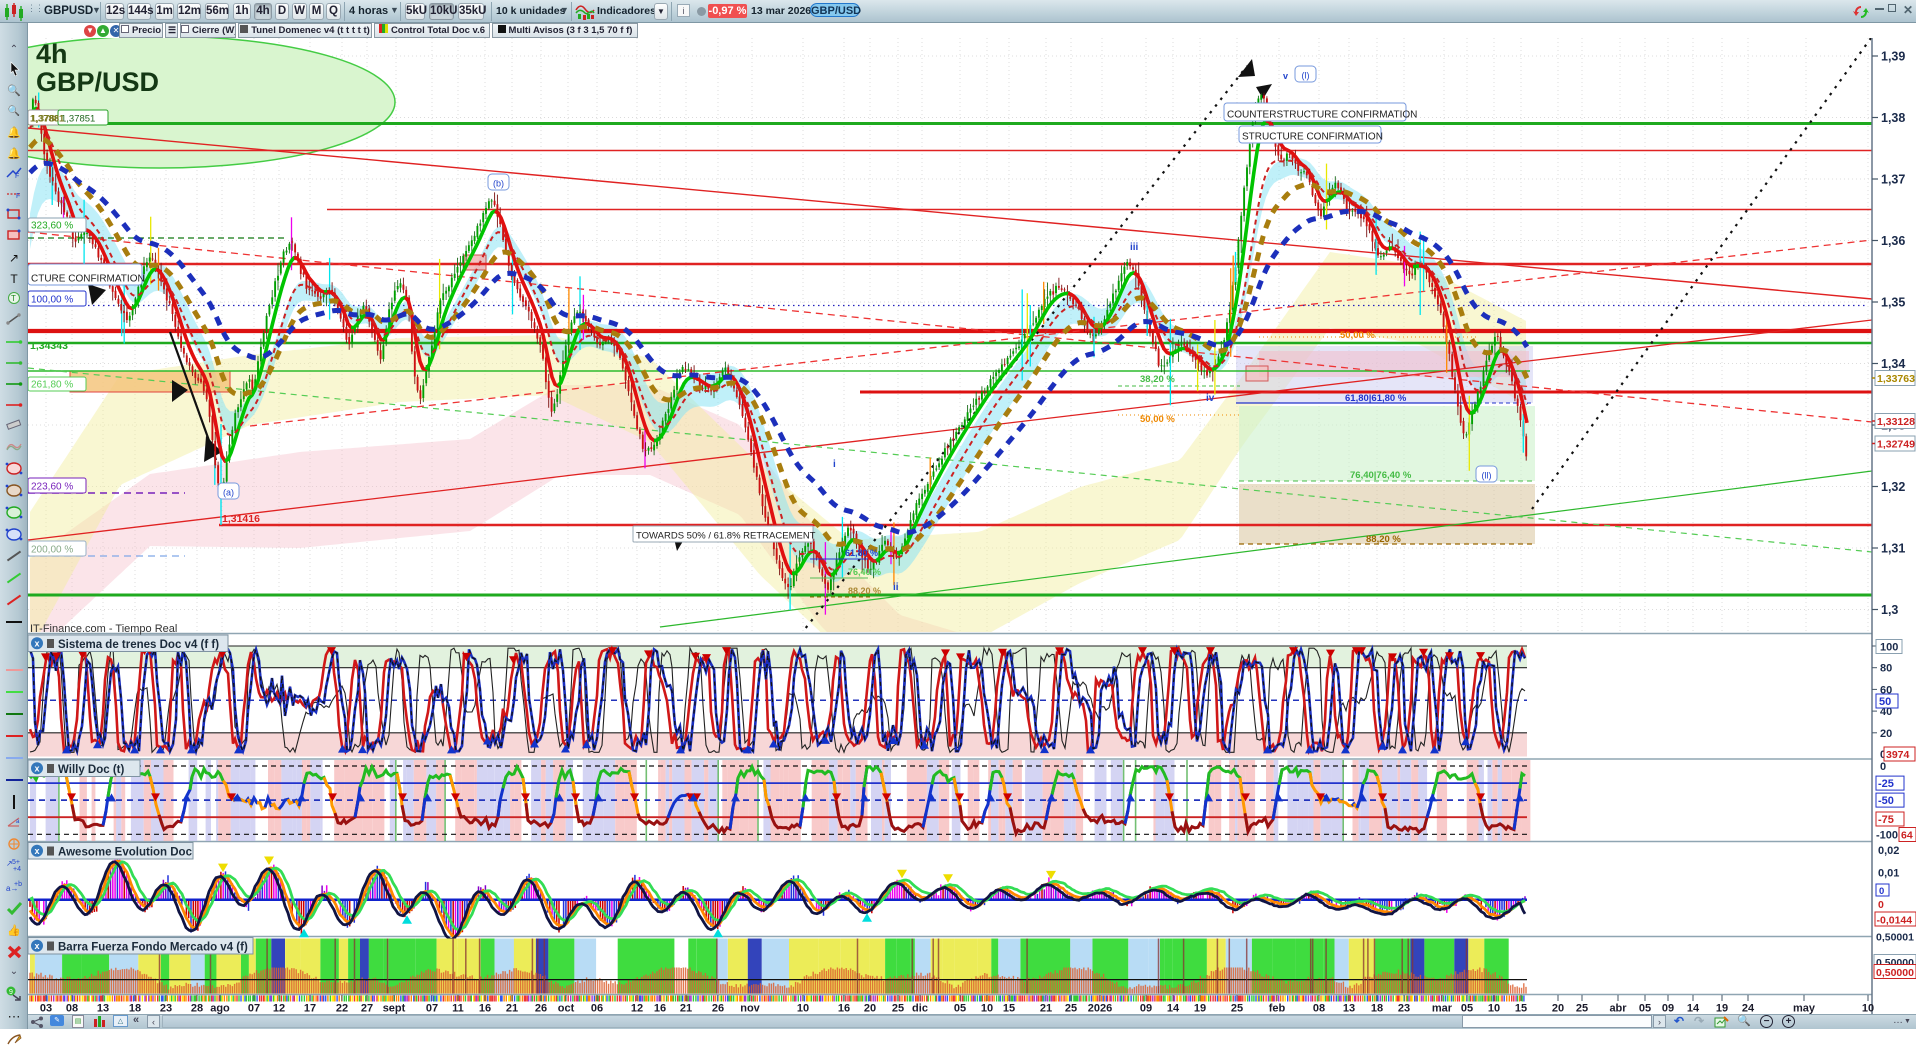 The image size is (1916, 1050). Describe the element at coordinates (153, 947) in the screenshot. I see `svg-text:Barra Fuerza Fondo Mercado v4: Barra Fuerza Fondo Mercado v4 (f)` at that location.